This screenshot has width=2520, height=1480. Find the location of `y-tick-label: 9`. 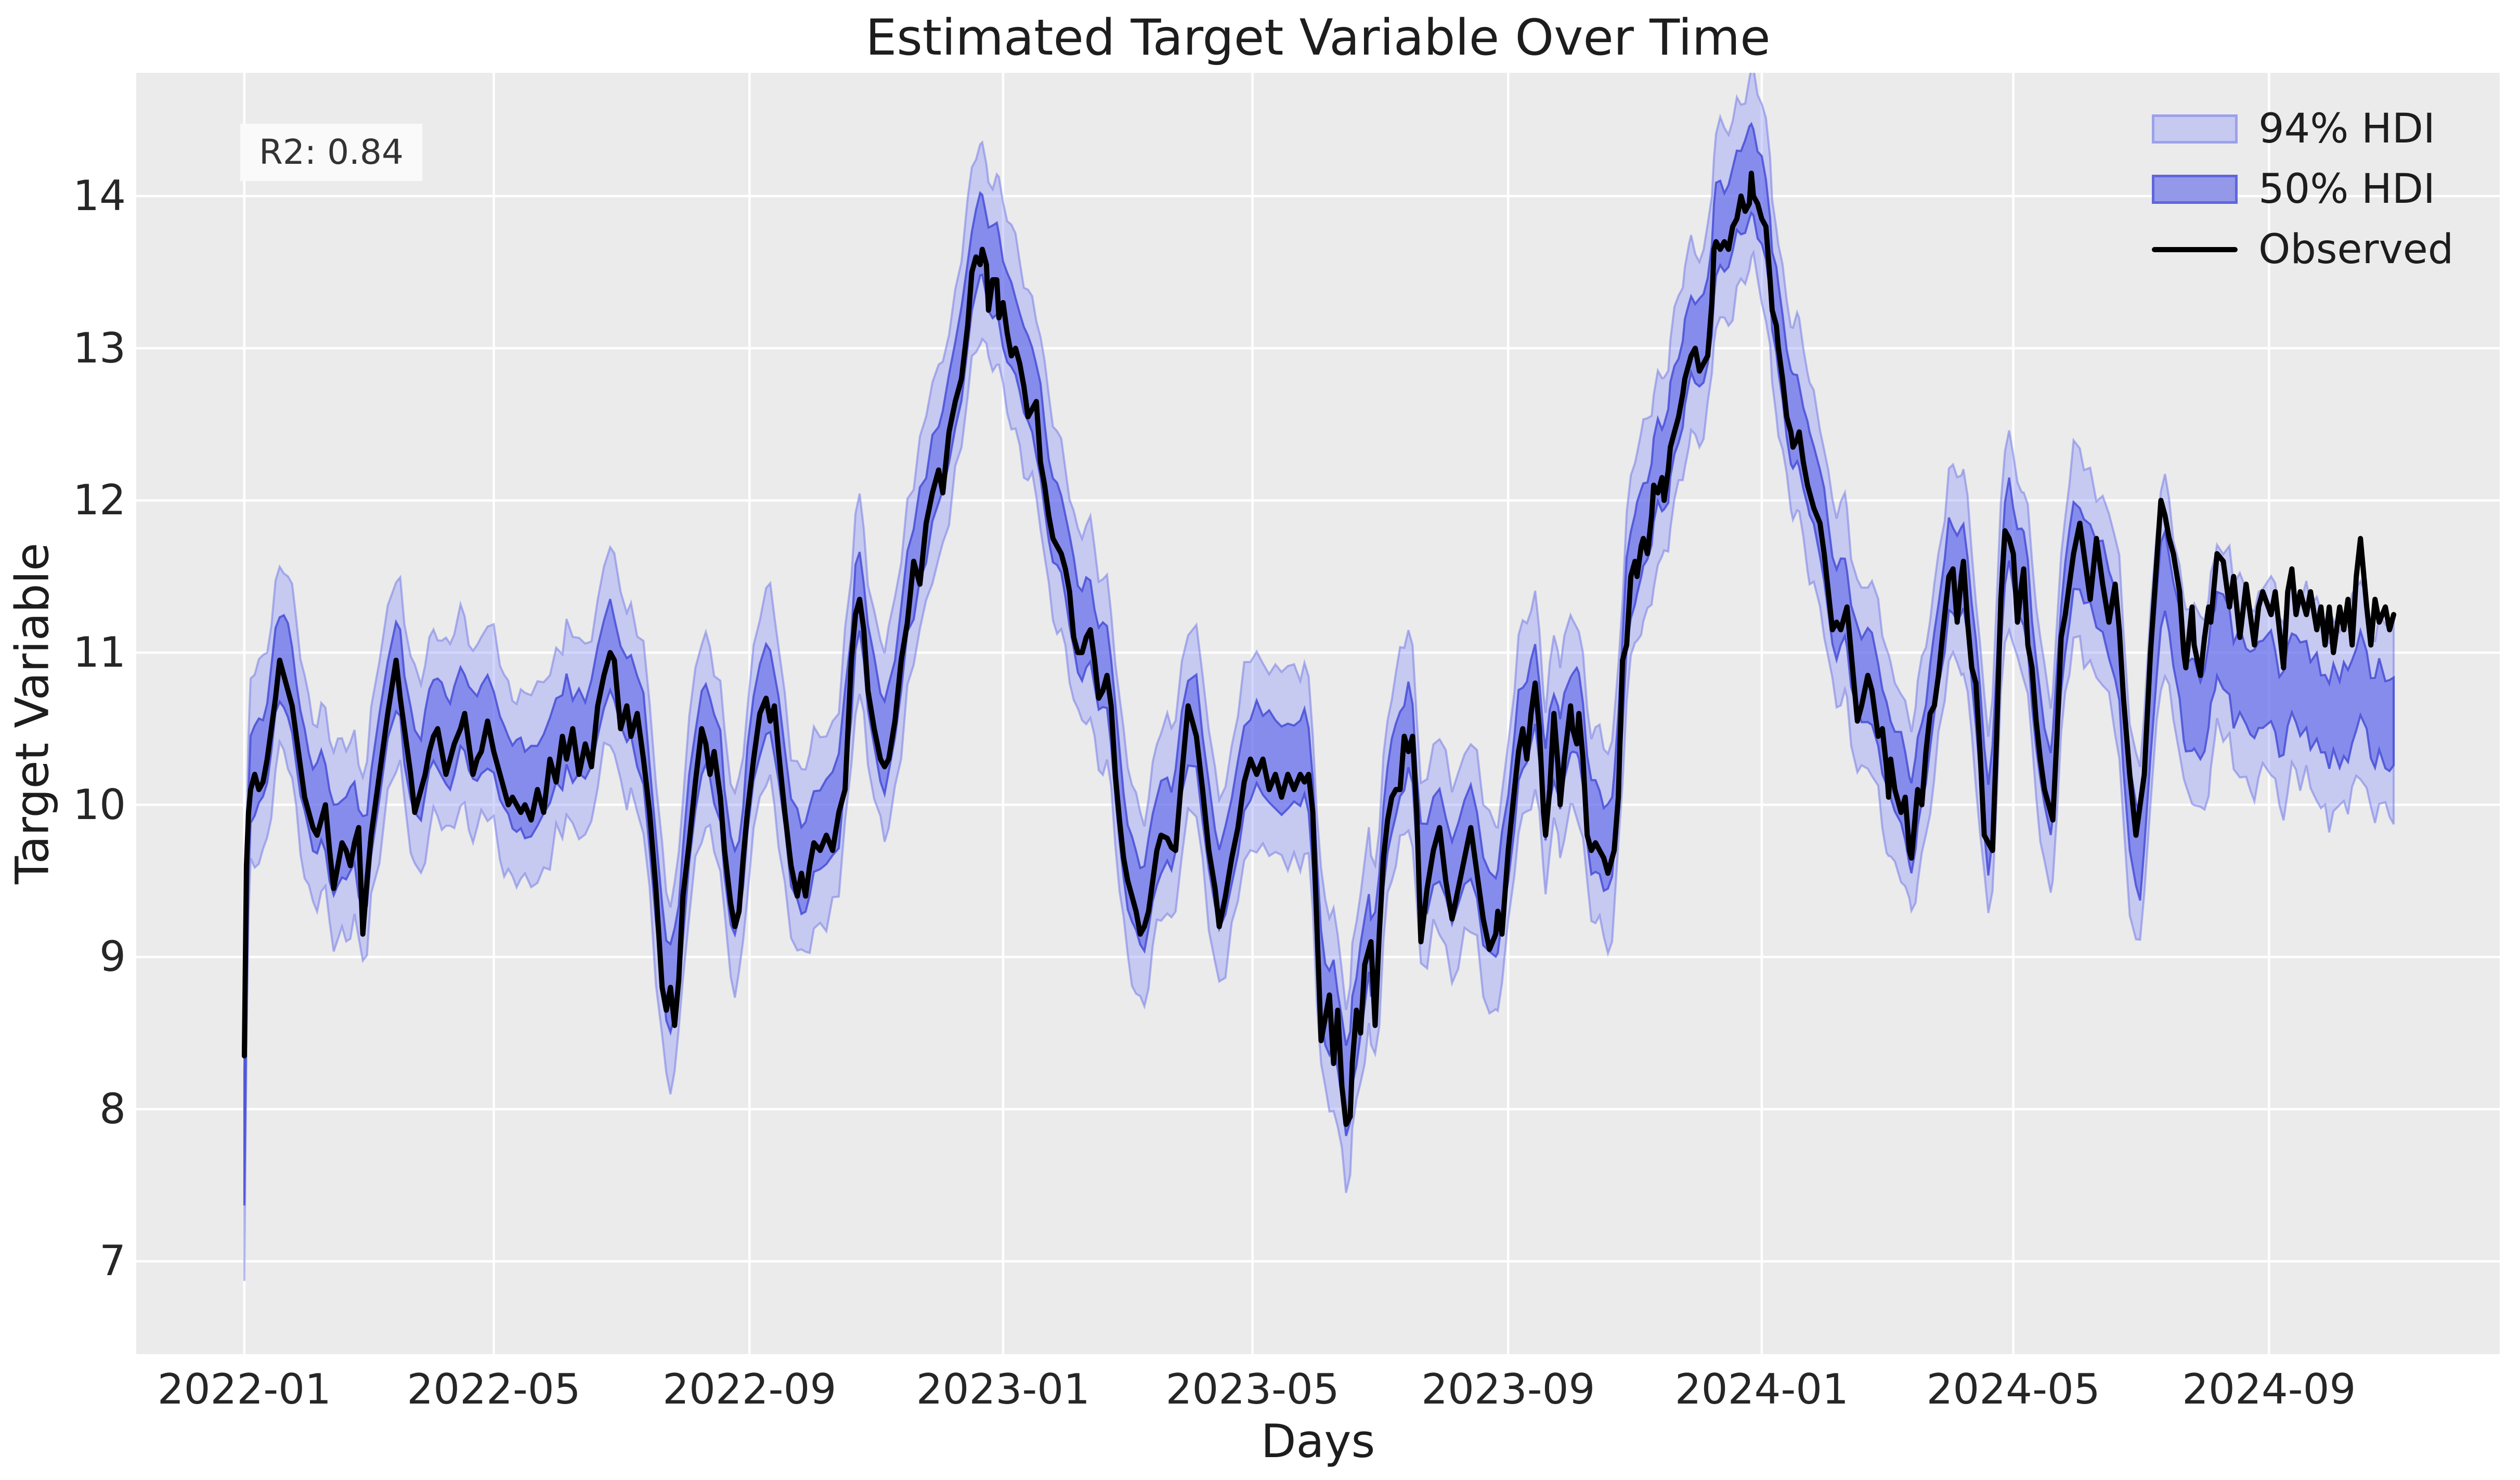

y-tick-label: 9 is located at coordinates (112, 956).